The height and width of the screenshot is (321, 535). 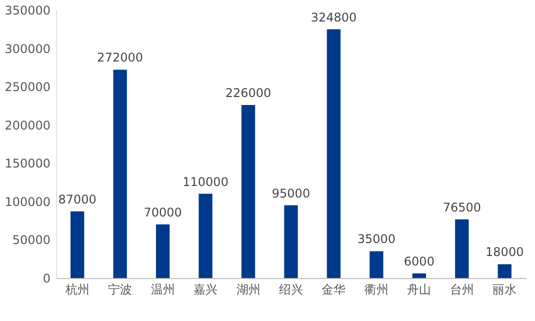 What do you see at coordinates (206, 289) in the screenshot?
I see `x-tick-label: 嘉兴` at bounding box center [206, 289].